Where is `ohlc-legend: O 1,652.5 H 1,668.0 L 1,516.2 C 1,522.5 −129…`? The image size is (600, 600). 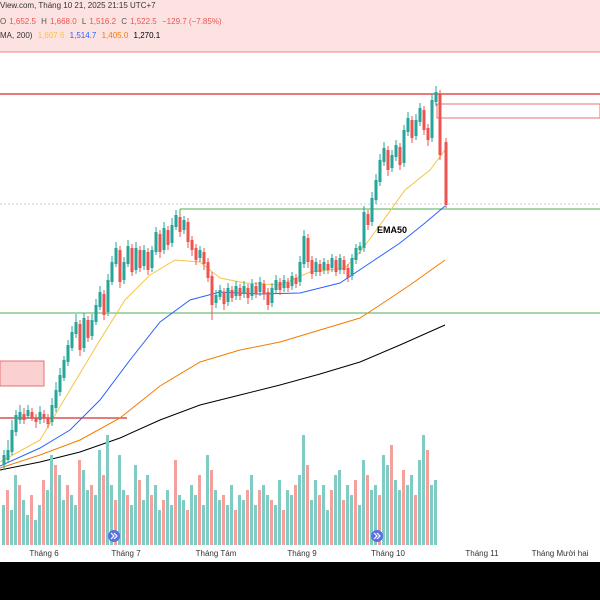 ohlc-legend: O 1,652.5 H 1,668.0 L 1,516.2 C 1,522.5 −129… is located at coordinates (112, 22).